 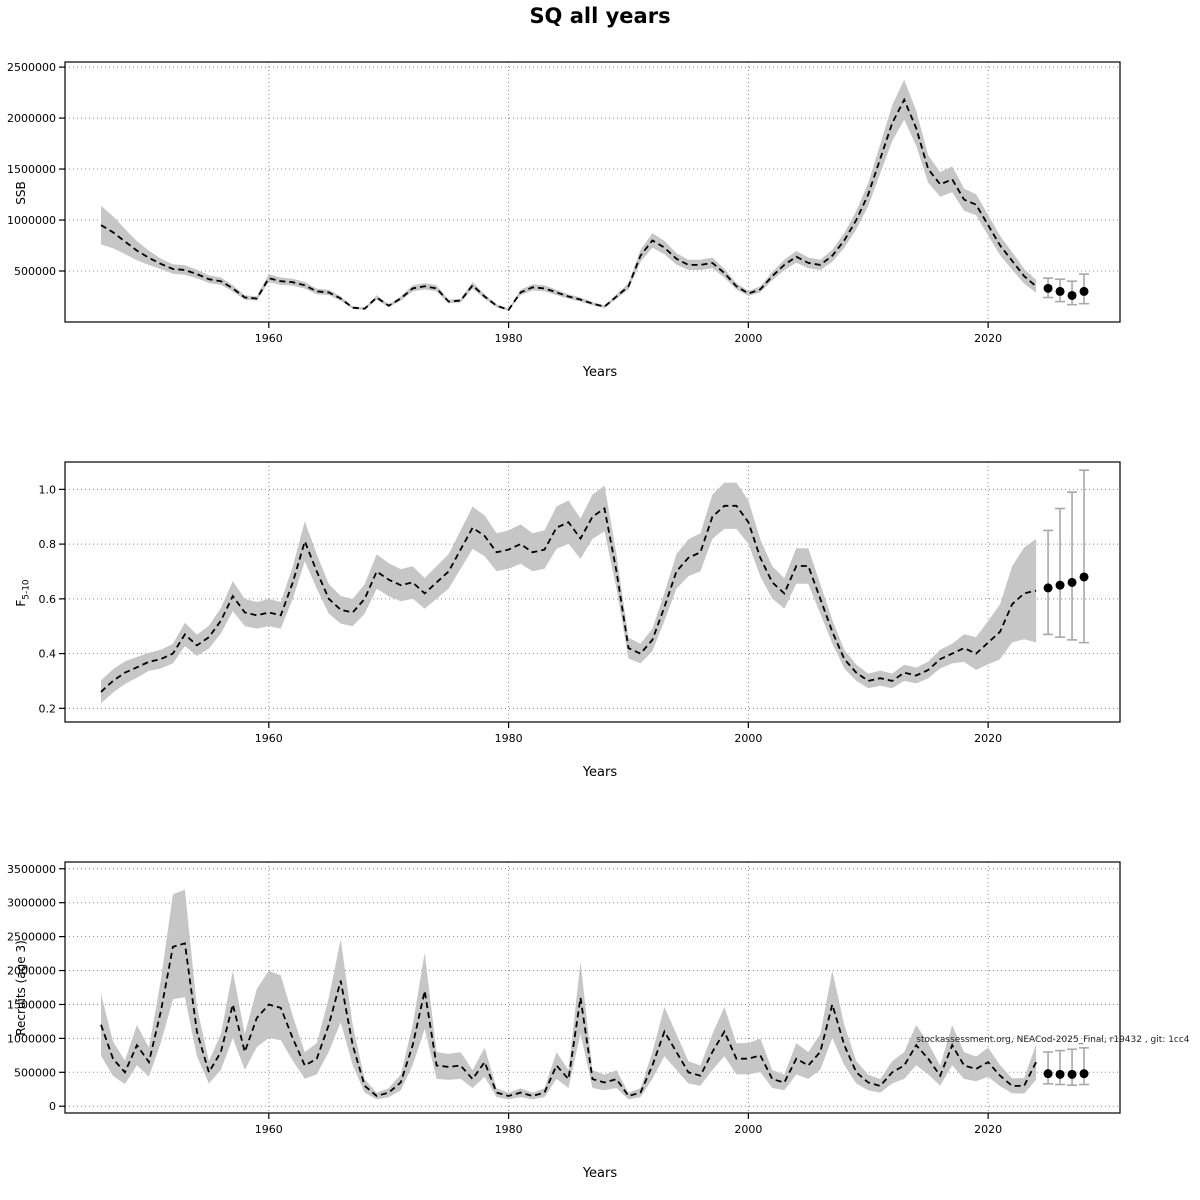 What do you see at coordinates (600, 1173) in the screenshot?
I see `recruits-x-axis-label: Years` at bounding box center [600, 1173].